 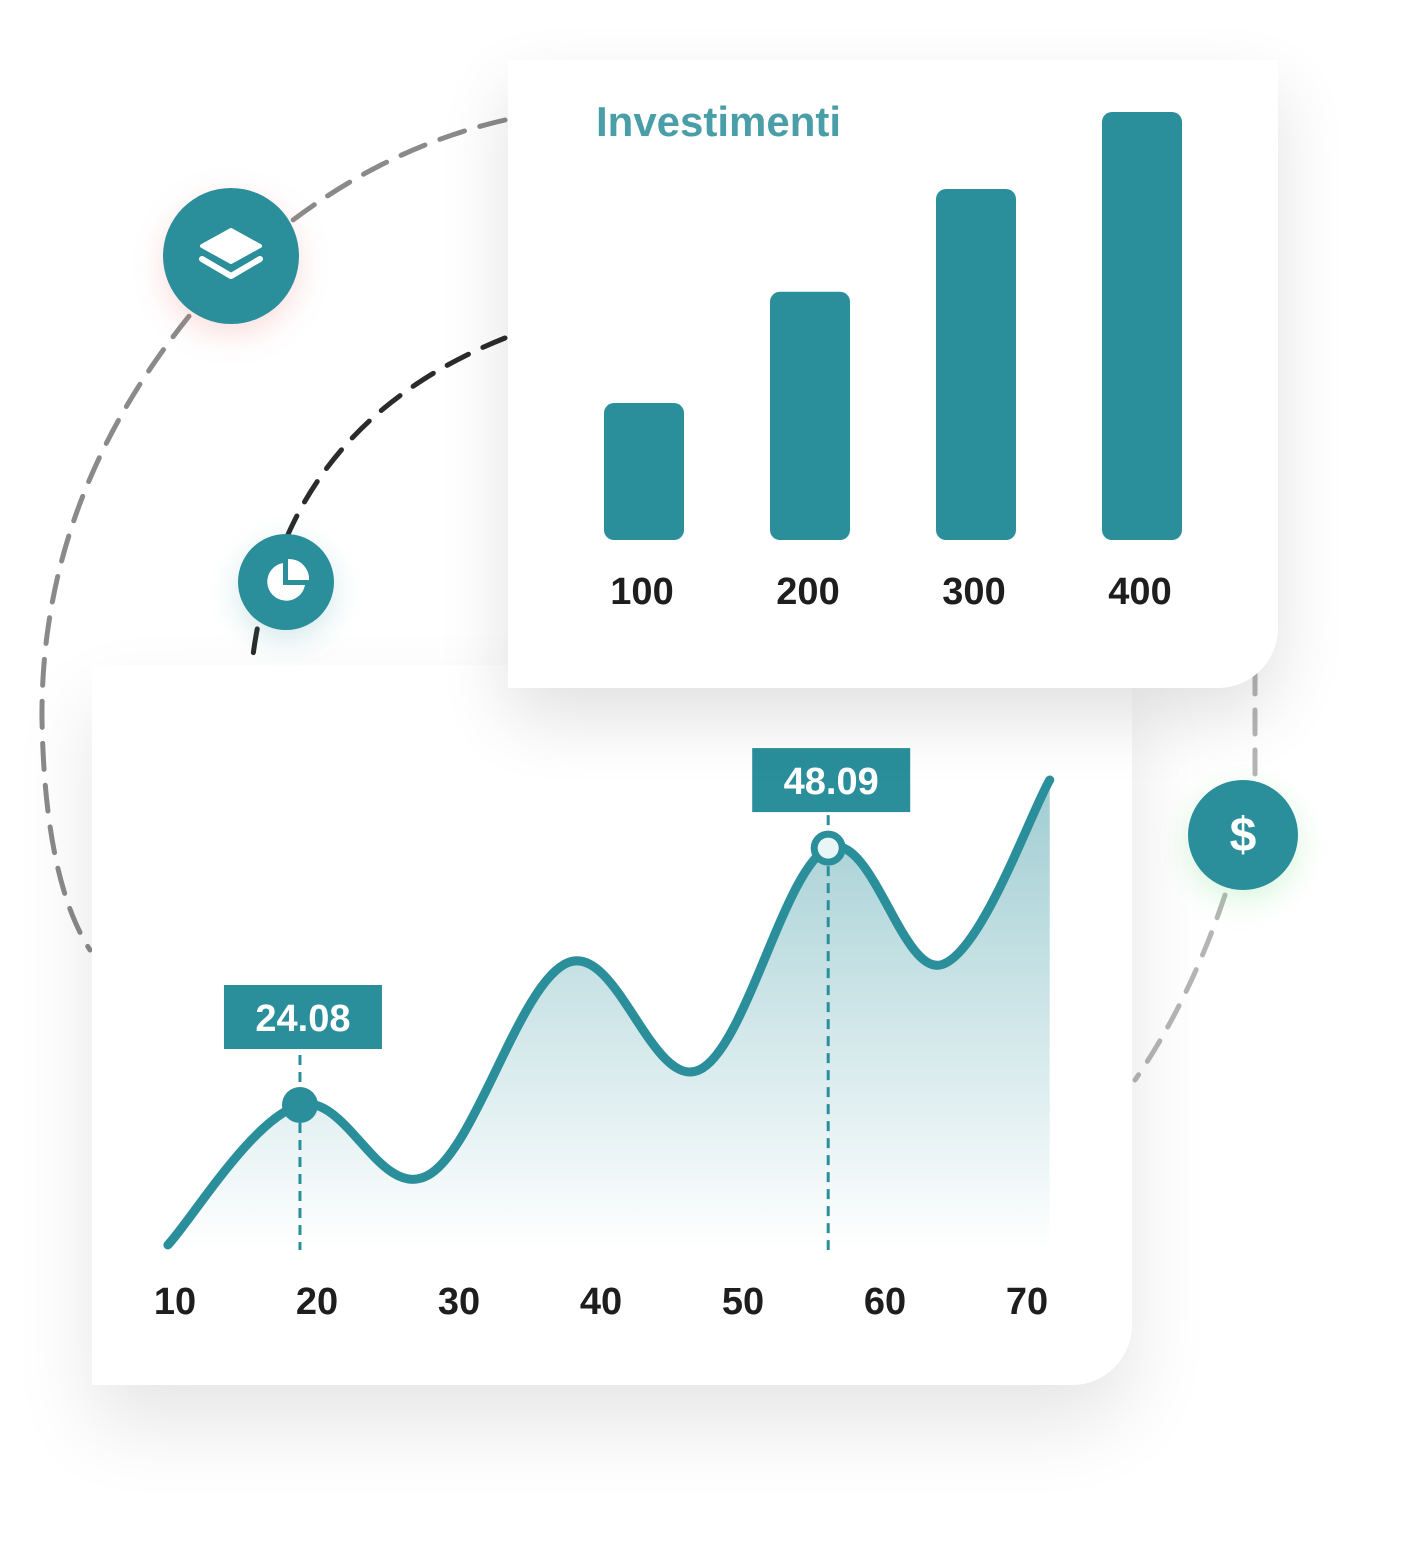 I want to click on x-tick-label: 10, so click(x=175, y=1302).